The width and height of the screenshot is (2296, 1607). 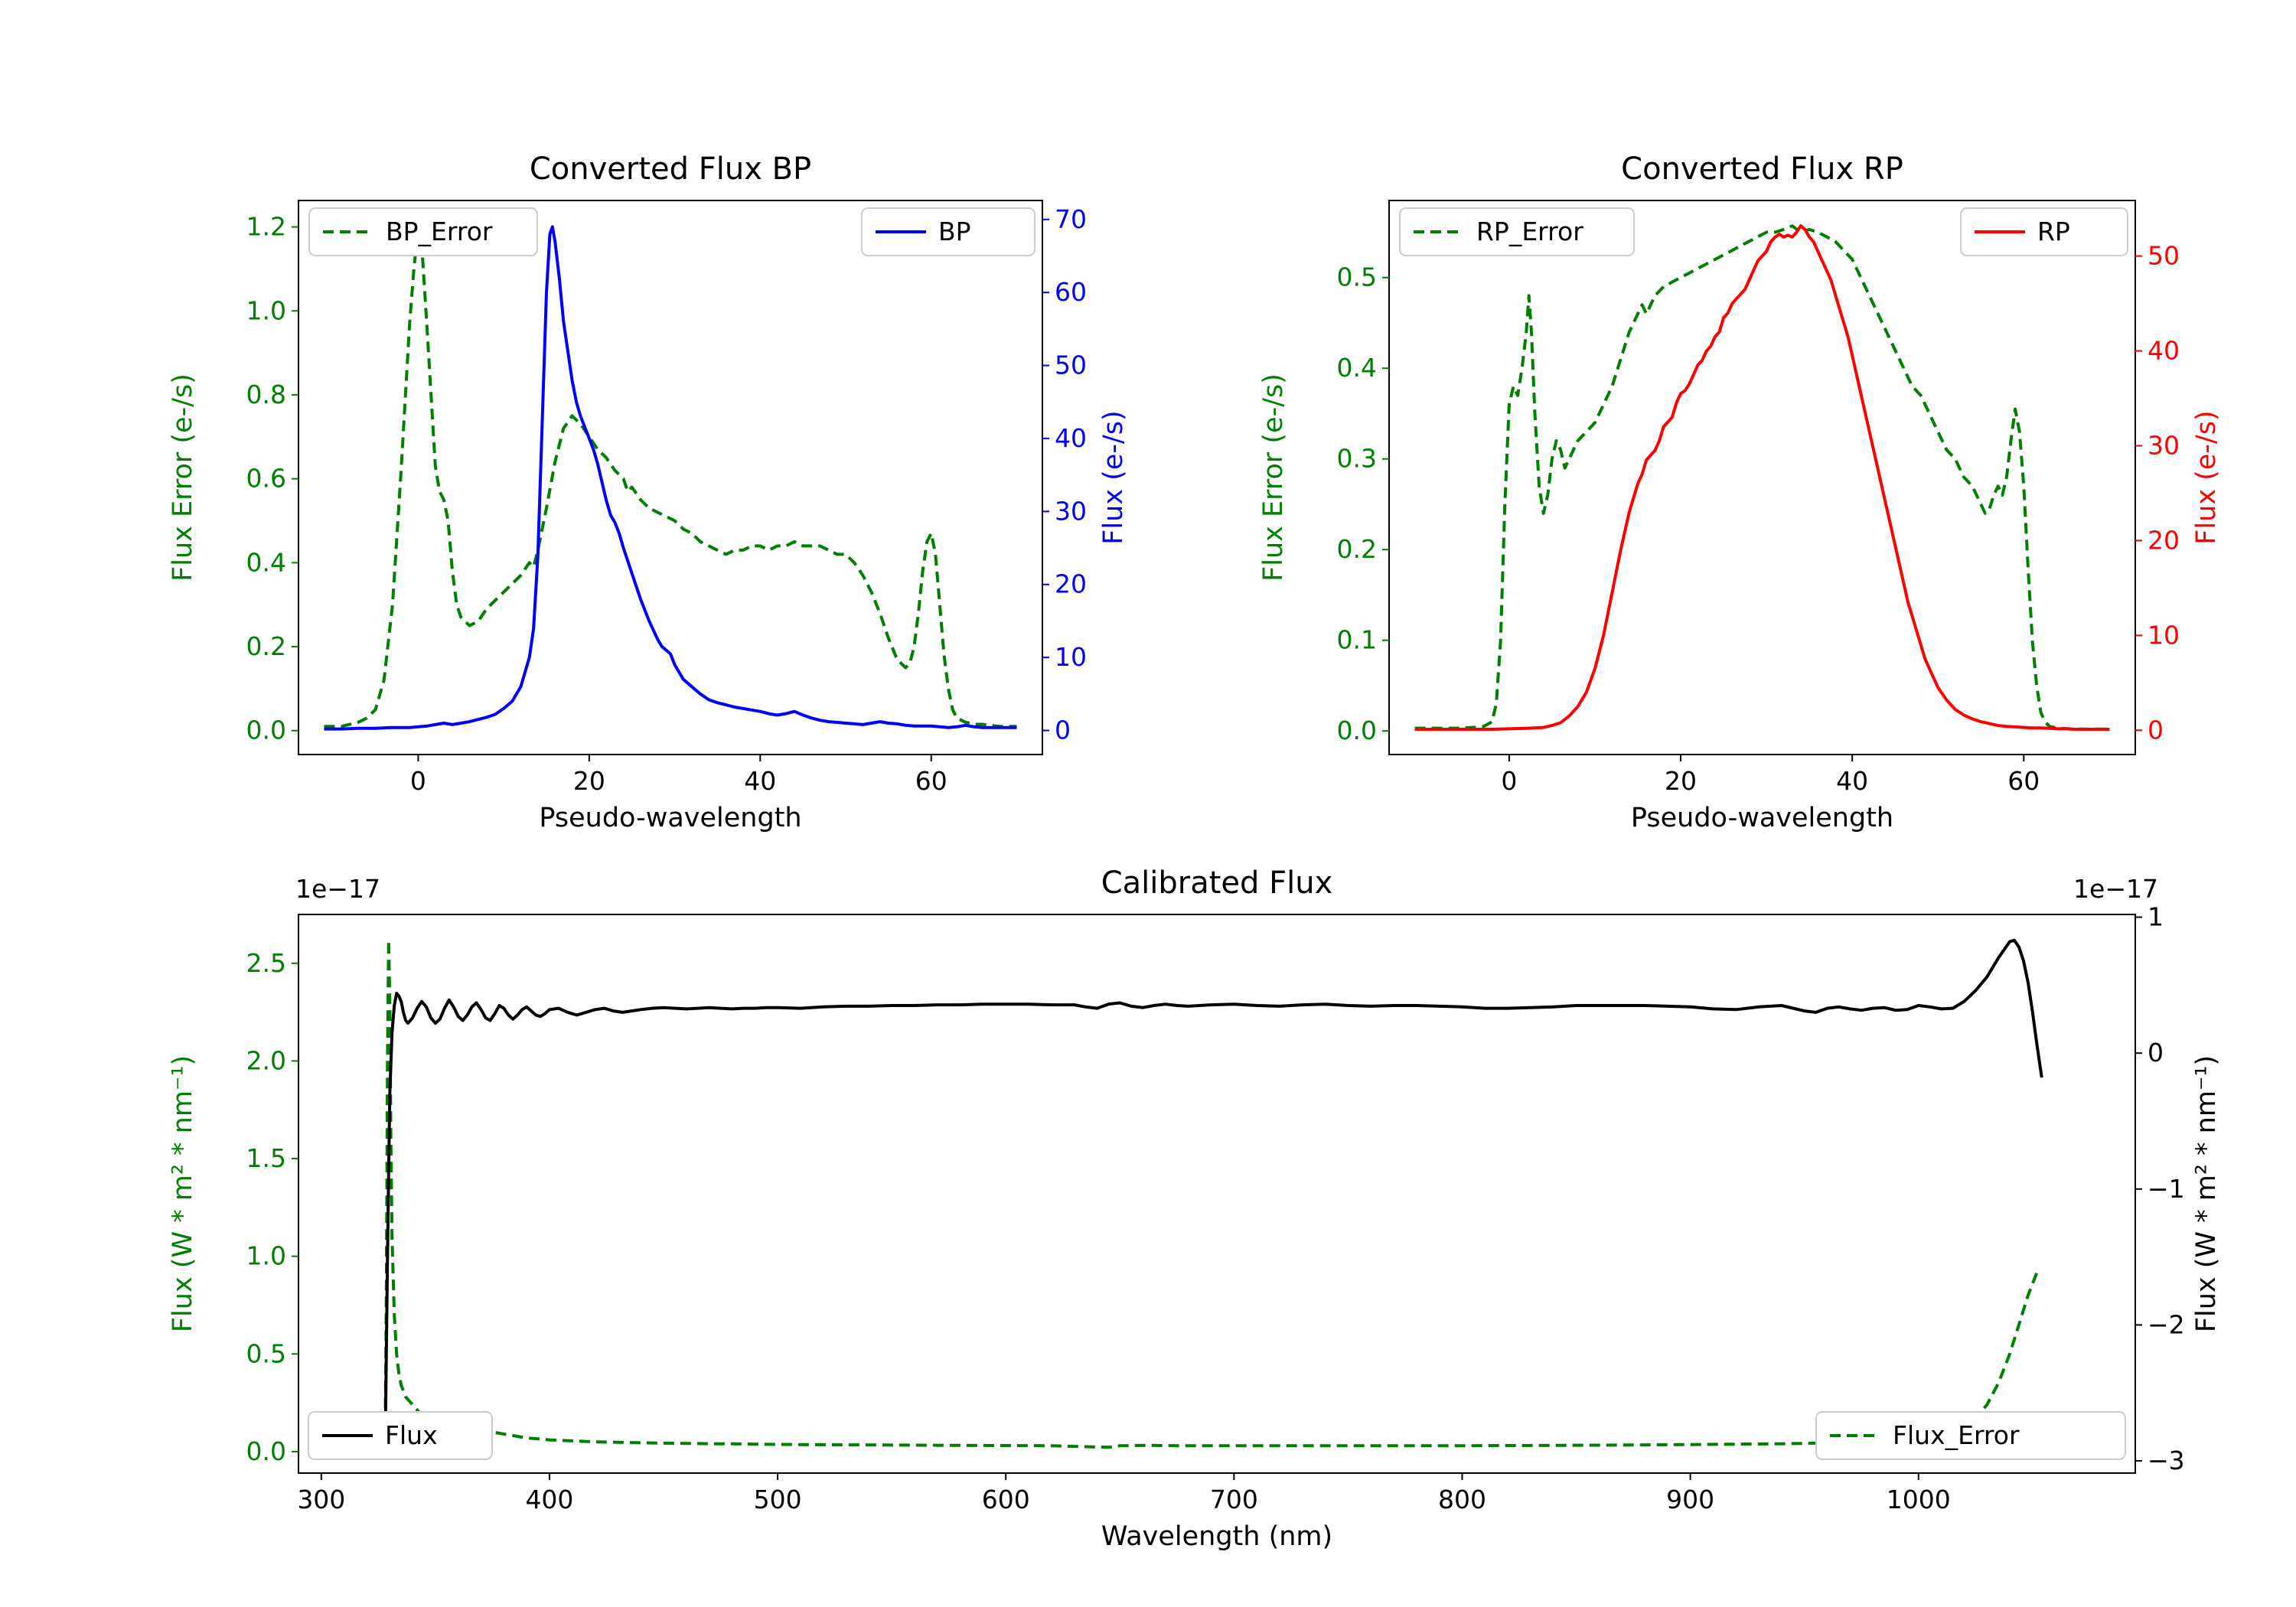 I want to click on converted-flux-rp-axes-spines, so click(x=1762, y=477).